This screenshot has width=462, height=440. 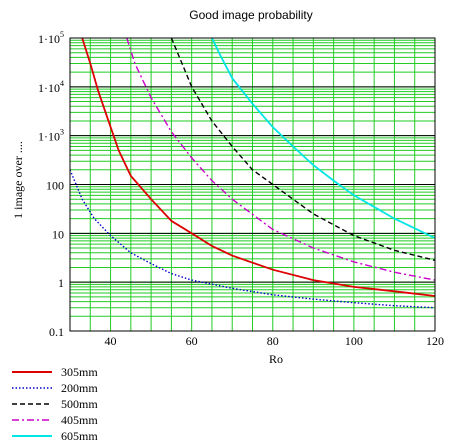 I want to click on x-axis-label: Ro, so click(x=276, y=359).